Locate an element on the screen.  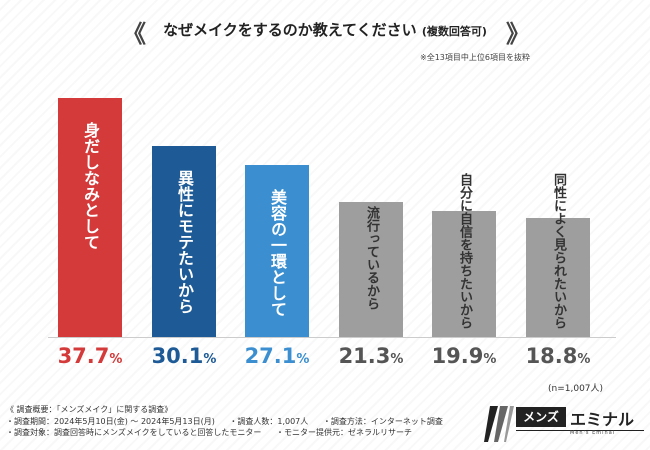
footer-method: ・調査方法：インターネット調査 is located at coordinates (382, 421).